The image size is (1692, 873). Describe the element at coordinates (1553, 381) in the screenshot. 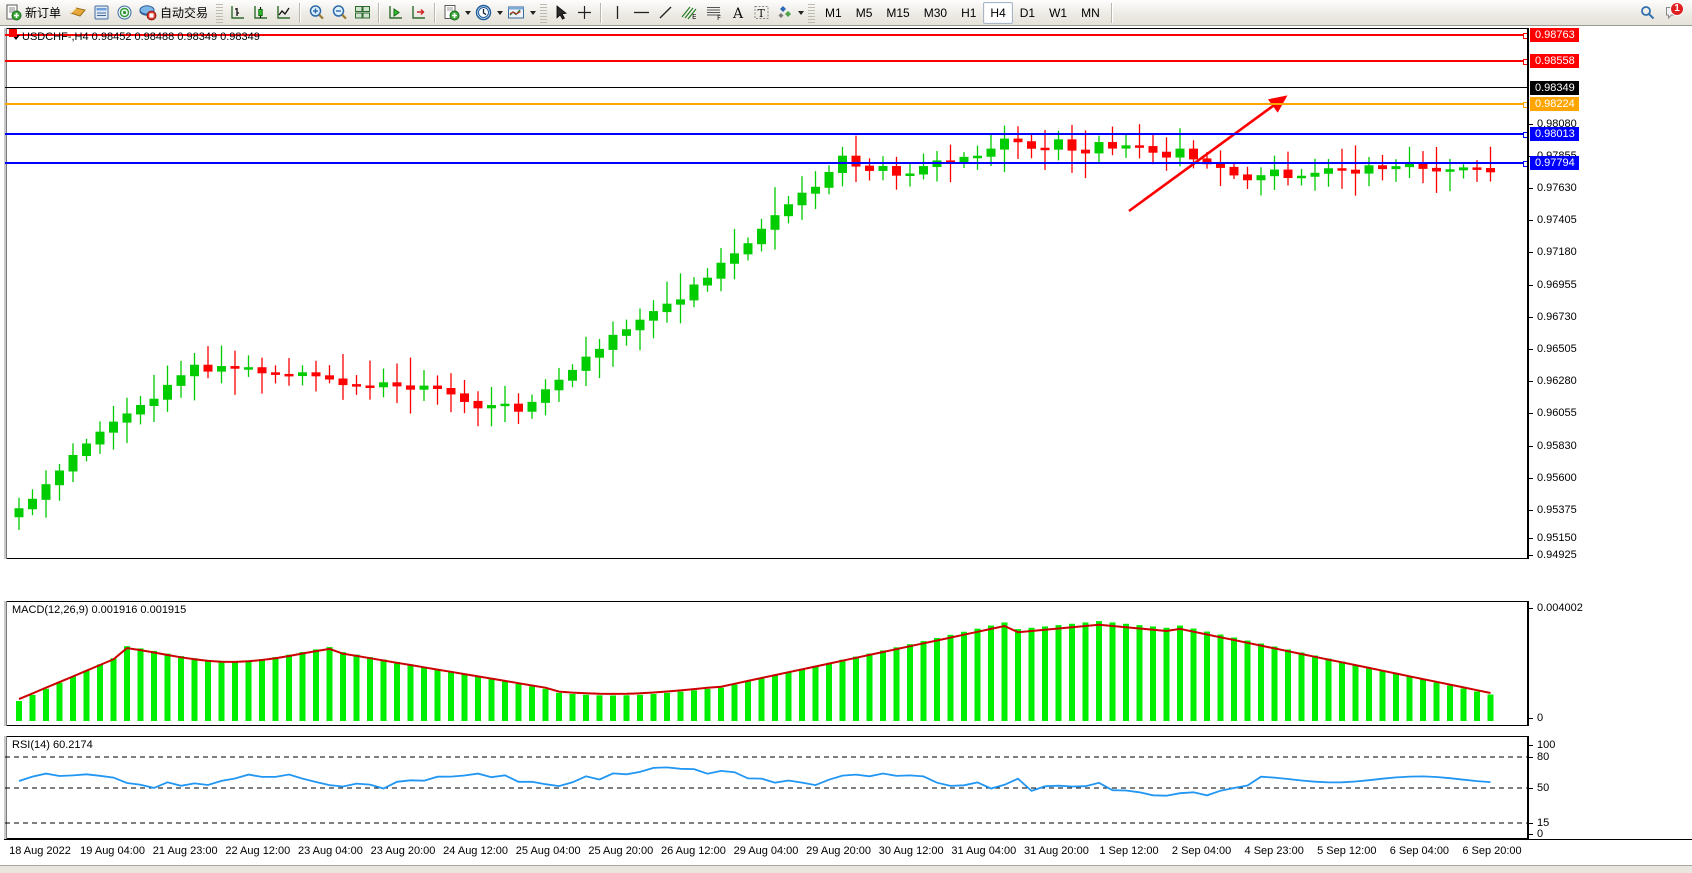

I see `price-tick: 0.96280` at that location.